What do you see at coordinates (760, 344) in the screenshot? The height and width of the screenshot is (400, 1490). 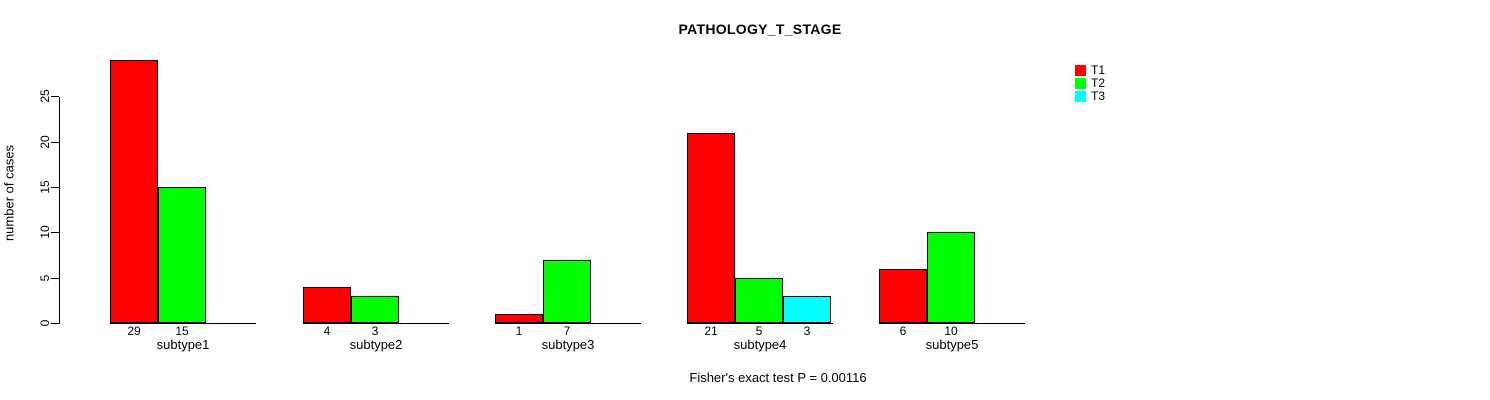 I see `x-category-label: subtype4` at bounding box center [760, 344].